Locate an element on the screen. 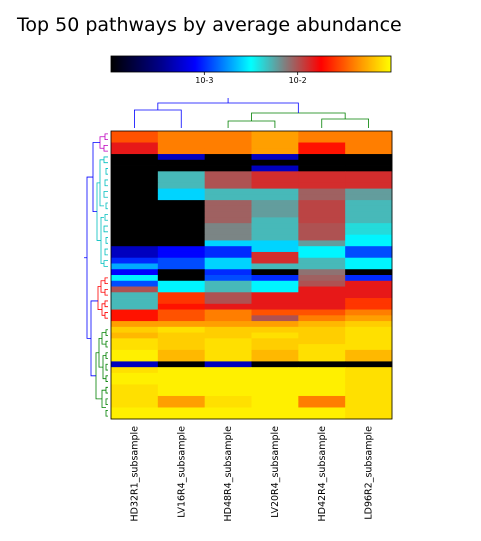 The height and width of the screenshot is (541, 481). column-dendrogram is located at coordinates (251, 113).